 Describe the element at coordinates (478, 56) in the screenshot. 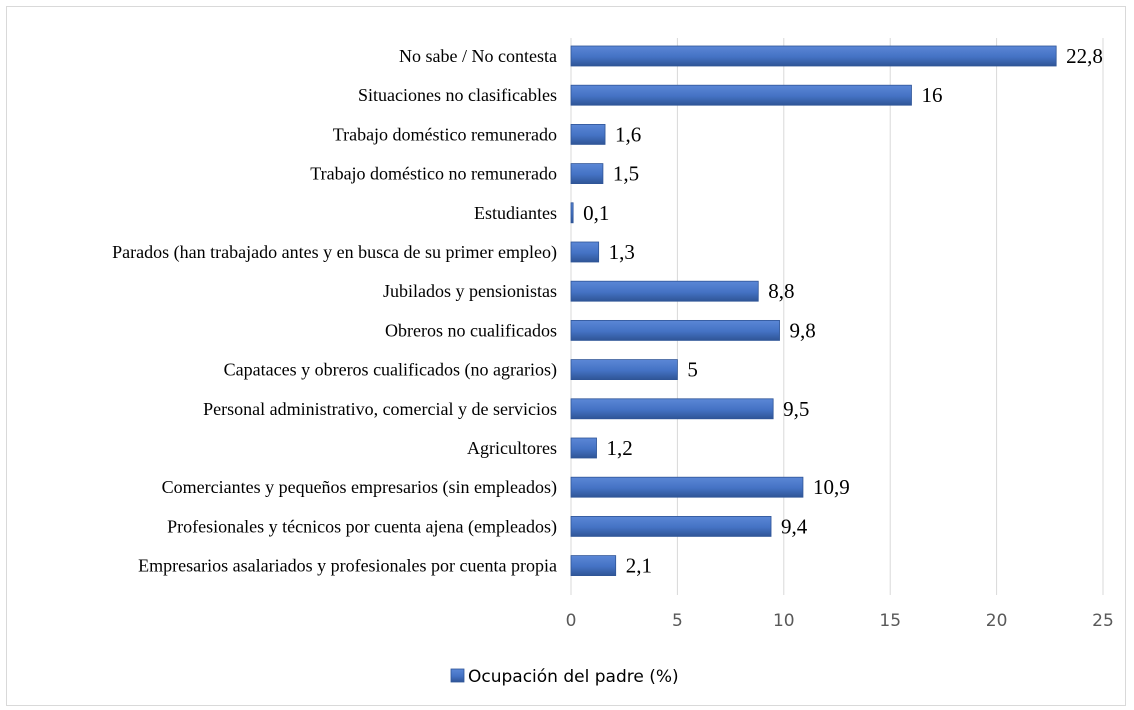

I see `category-label: No sabe / No contesta` at that location.